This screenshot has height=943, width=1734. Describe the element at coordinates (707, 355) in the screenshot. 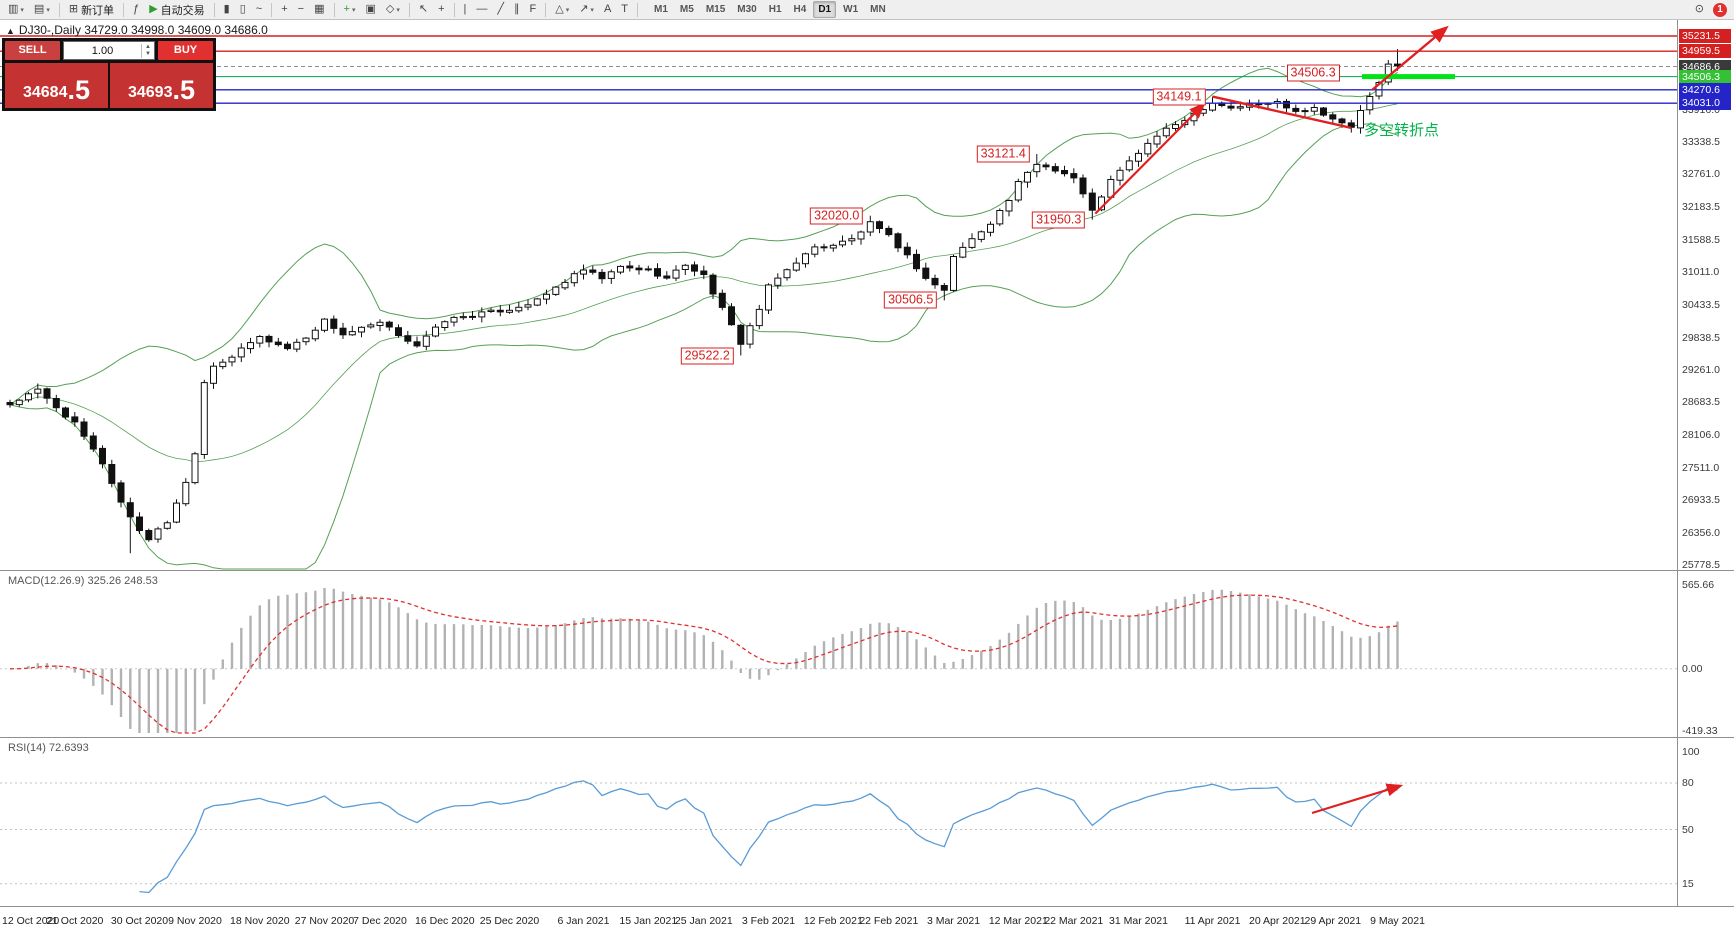

I see `price-annotation: 29522.2` at that location.